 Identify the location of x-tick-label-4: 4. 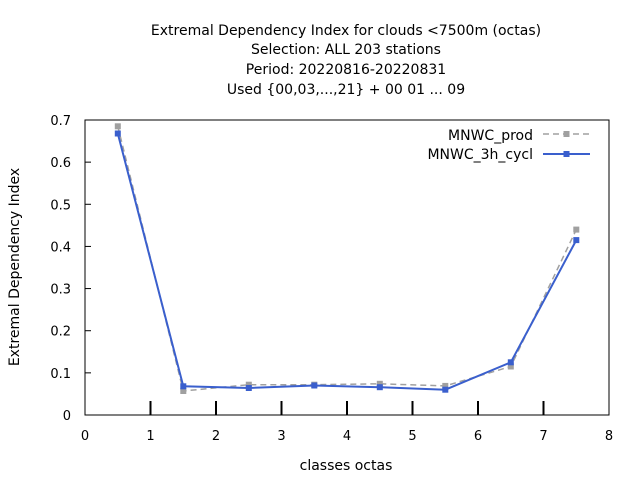
(347, 436).